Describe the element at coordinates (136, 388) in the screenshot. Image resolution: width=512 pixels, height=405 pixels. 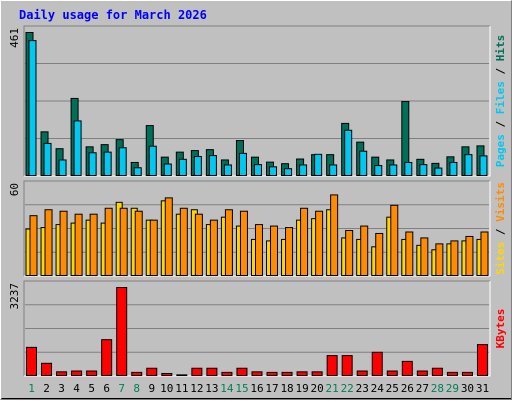
I see `day-label-8: 8` at that location.